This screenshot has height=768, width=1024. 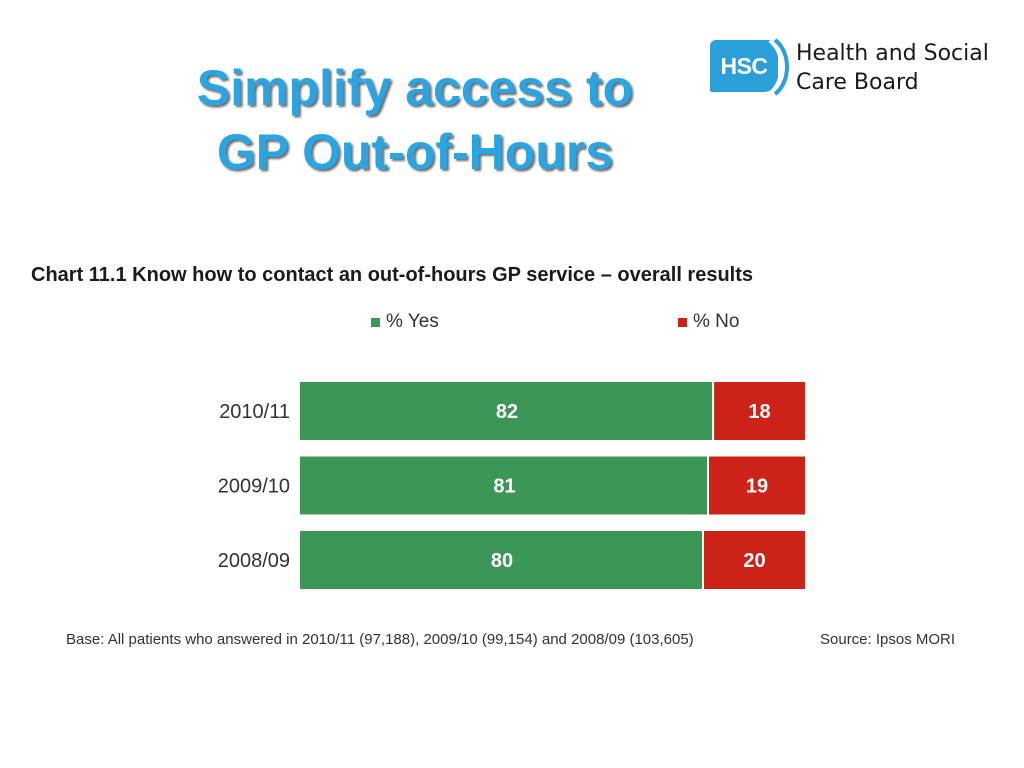 What do you see at coordinates (254, 412) in the screenshot?
I see `category-label: 2010/11` at bounding box center [254, 412].